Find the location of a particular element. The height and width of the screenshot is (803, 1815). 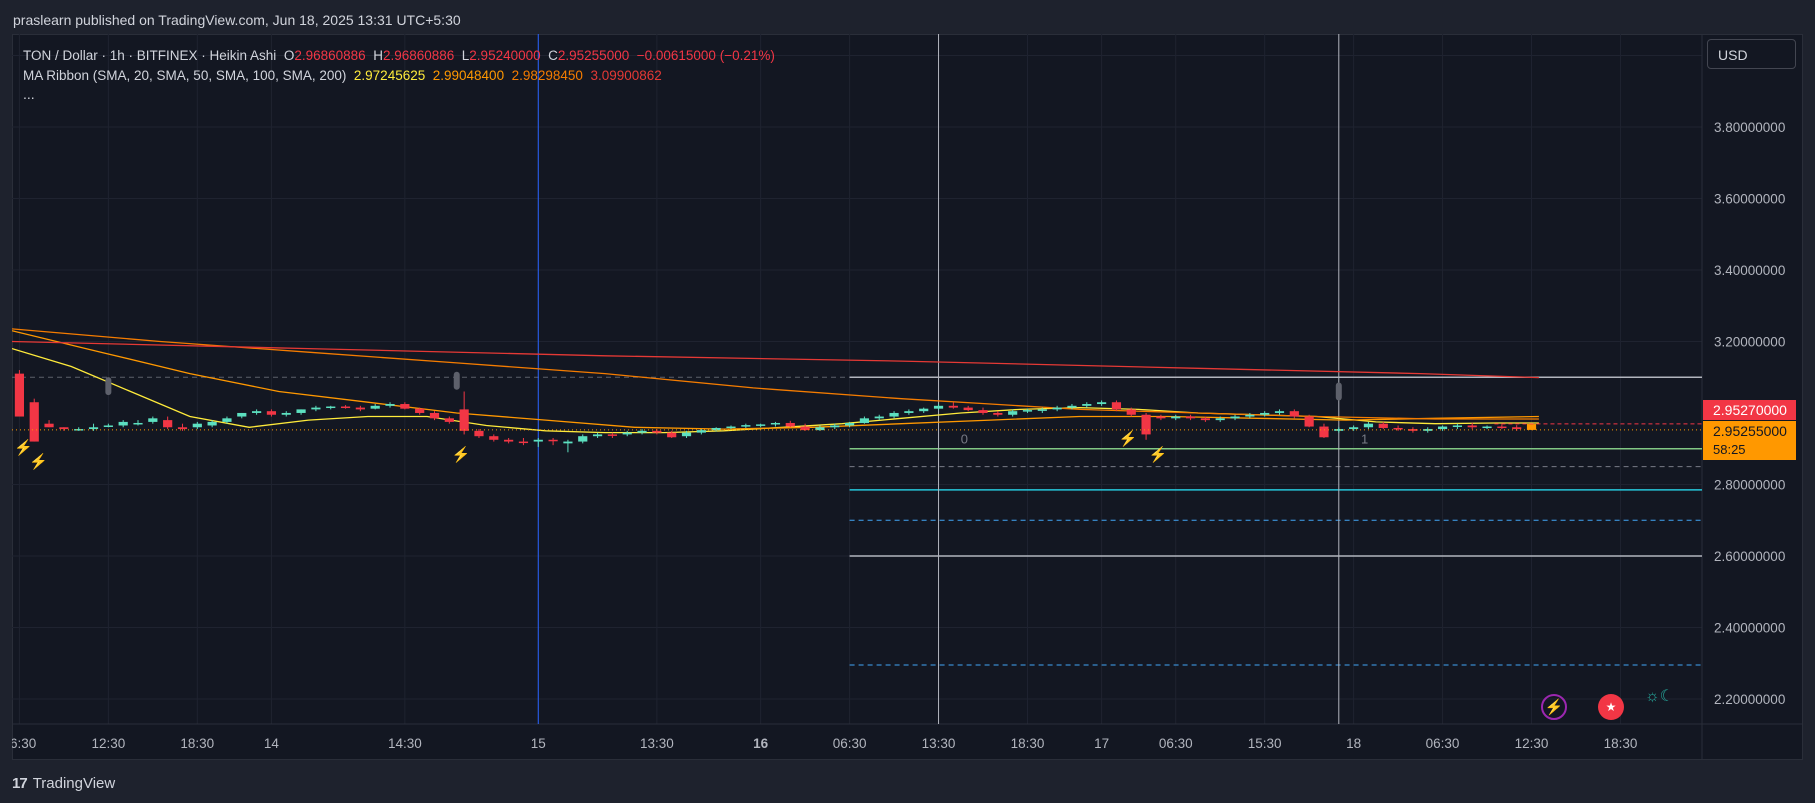

price-axis-tick-label: 3.20000000 is located at coordinates (1749, 341).